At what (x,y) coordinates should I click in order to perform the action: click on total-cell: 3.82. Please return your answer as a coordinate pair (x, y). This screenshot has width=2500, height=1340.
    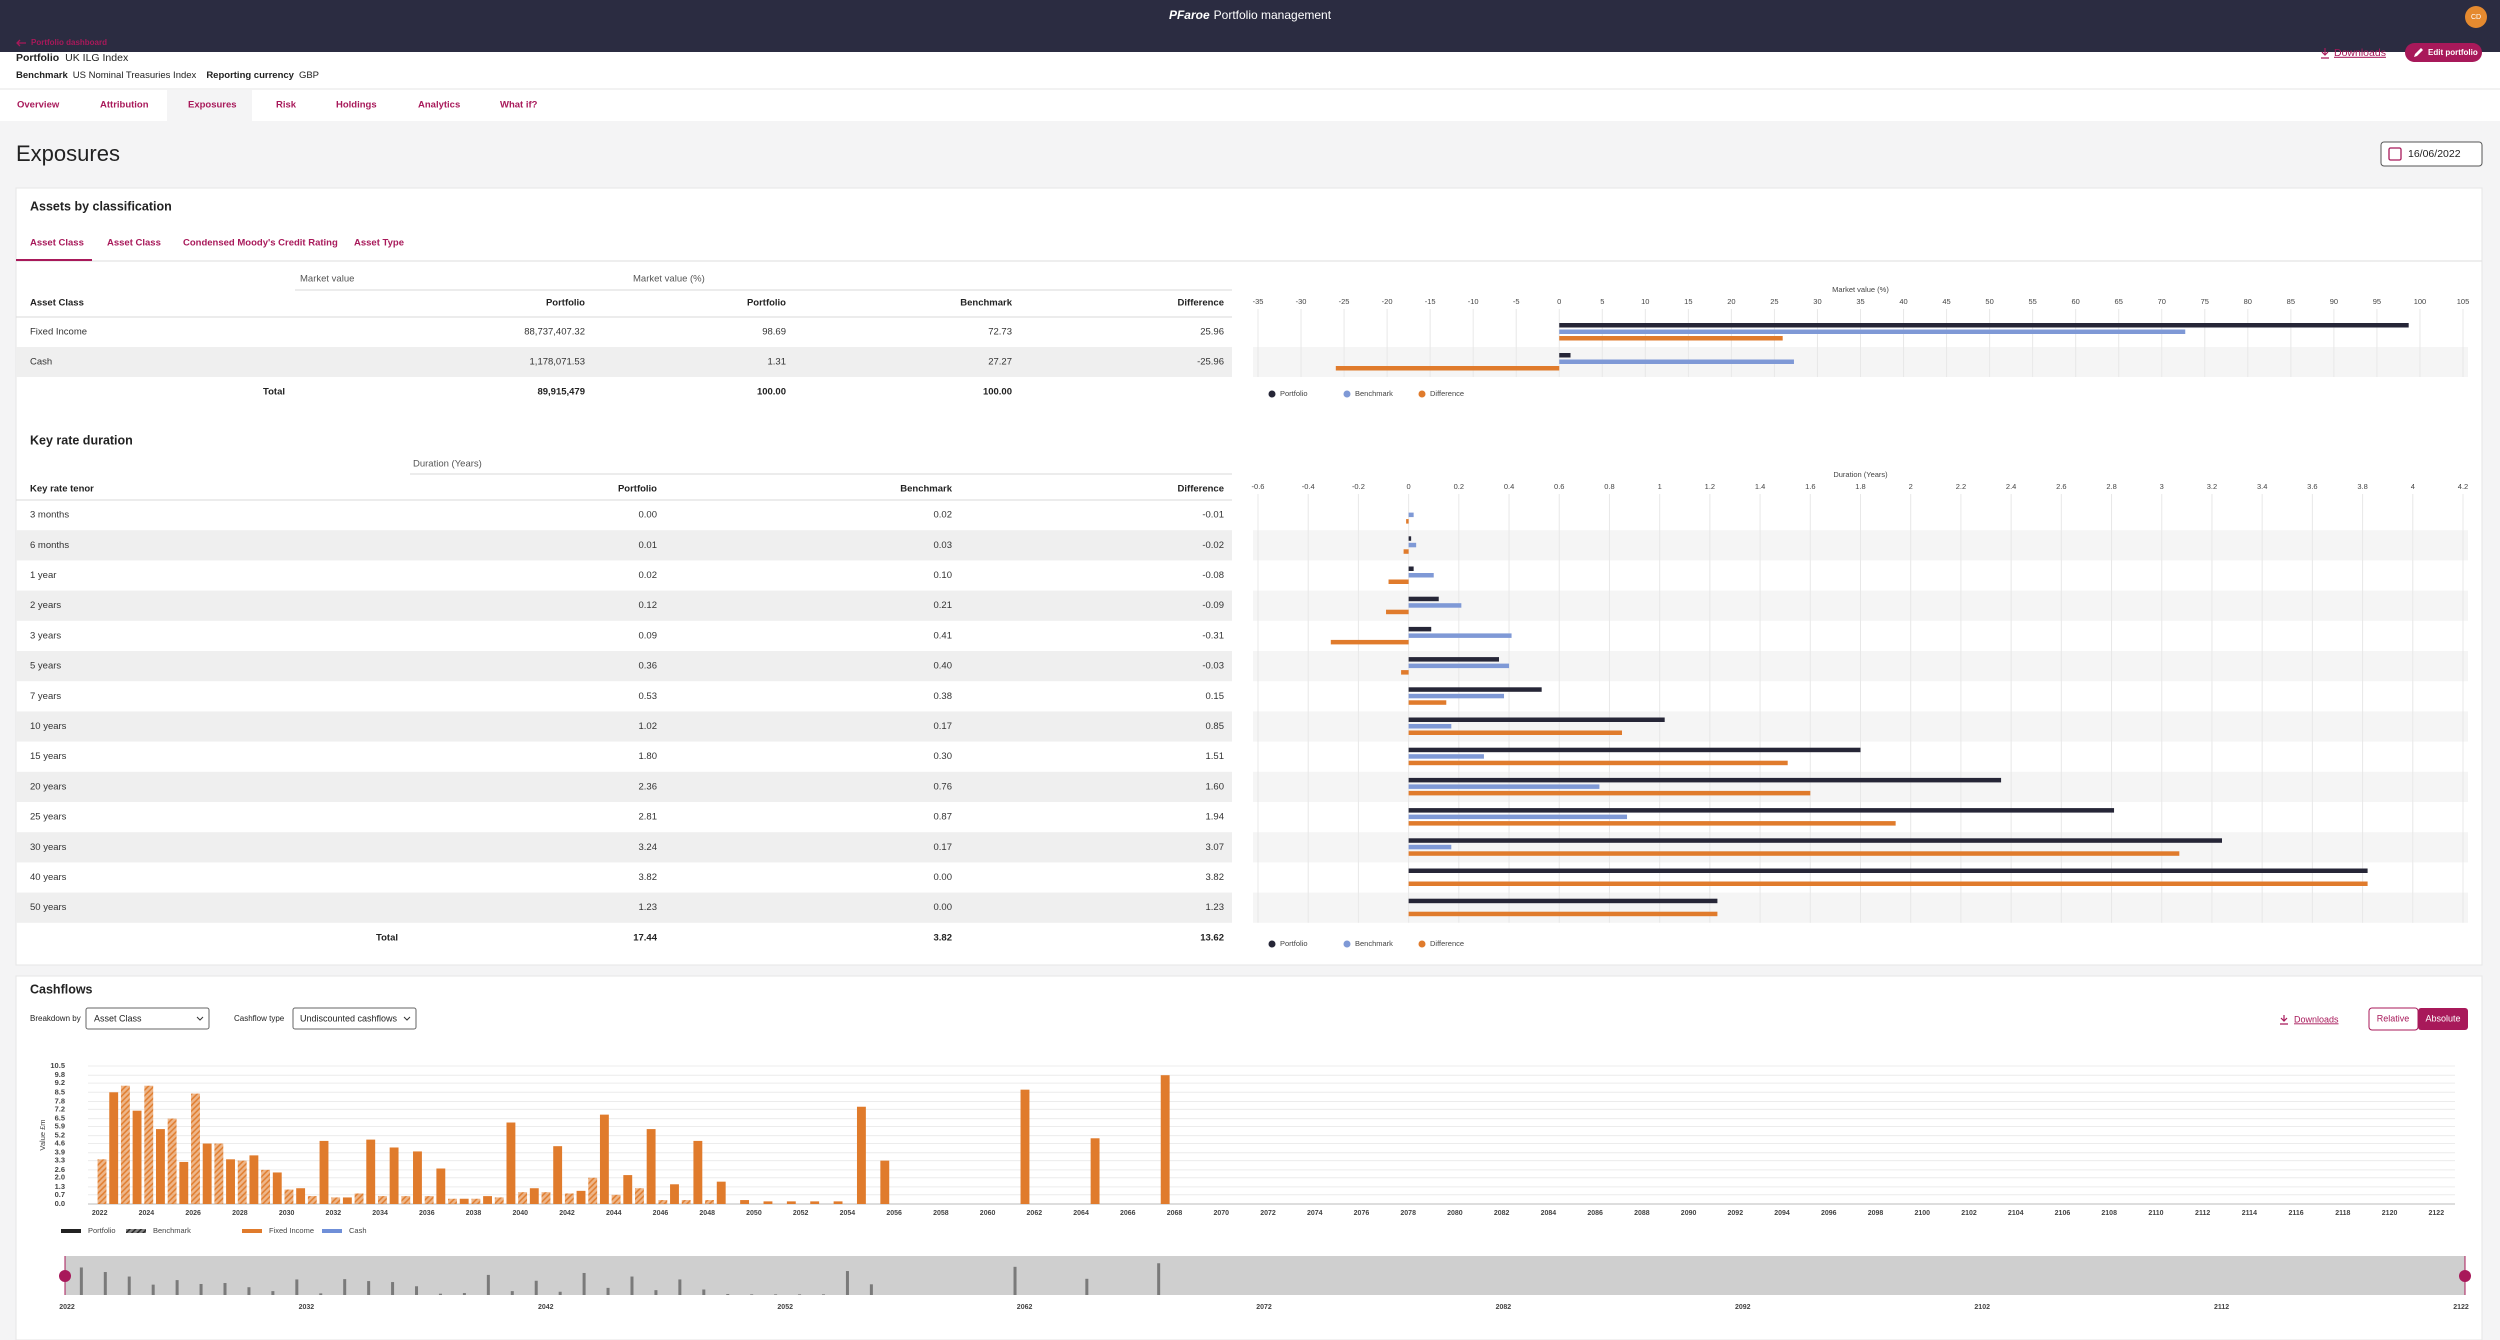
    Looking at the image, I should click on (943, 937).